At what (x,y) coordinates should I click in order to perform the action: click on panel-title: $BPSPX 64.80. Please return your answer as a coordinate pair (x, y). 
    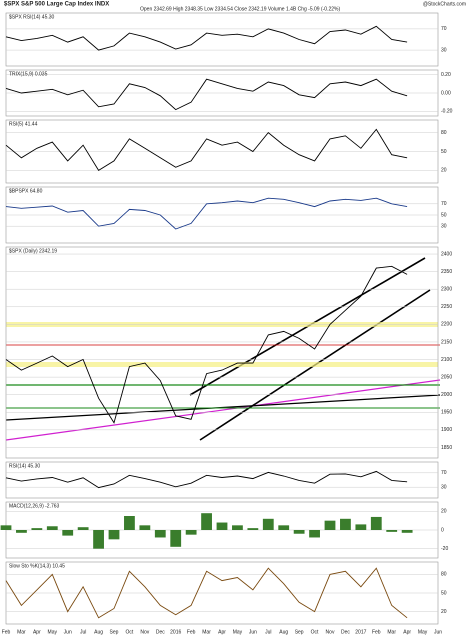
    Looking at the image, I should click on (26, 191).